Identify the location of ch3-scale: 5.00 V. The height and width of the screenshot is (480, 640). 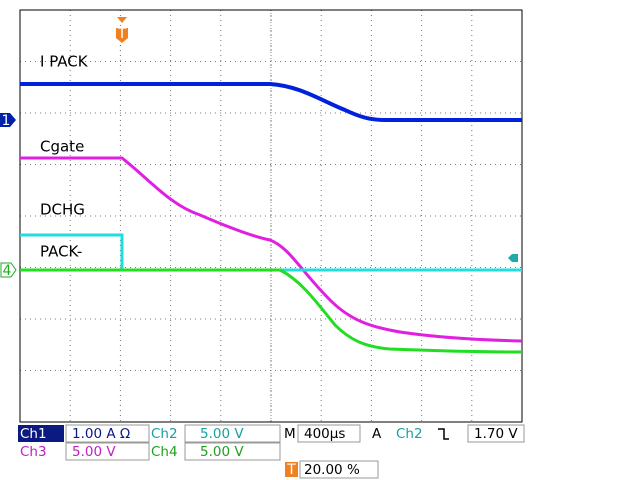
(94, 452).